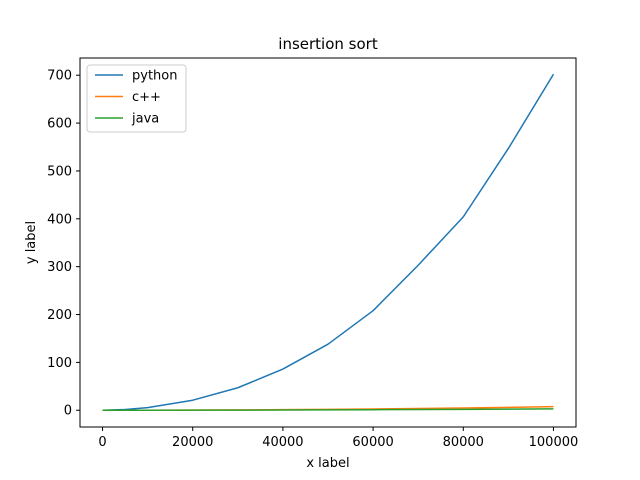 The width and height of the screenshot is (640, 480). Describe the element at coordinates (102, 442) in the screenshot. I see `x-tick-label: 0` at that location.